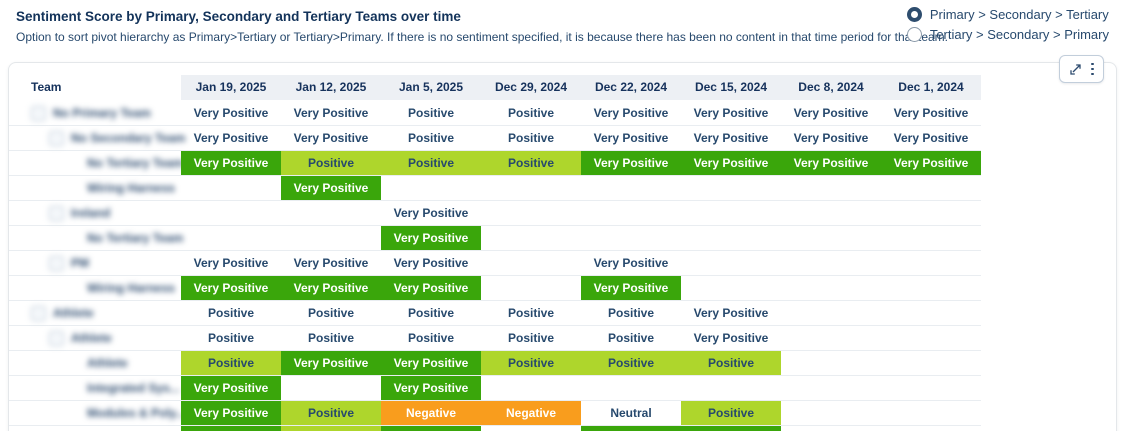 The image size is (1127, 431). I want to click on kebab-menu-icon, so click(1092, 69).